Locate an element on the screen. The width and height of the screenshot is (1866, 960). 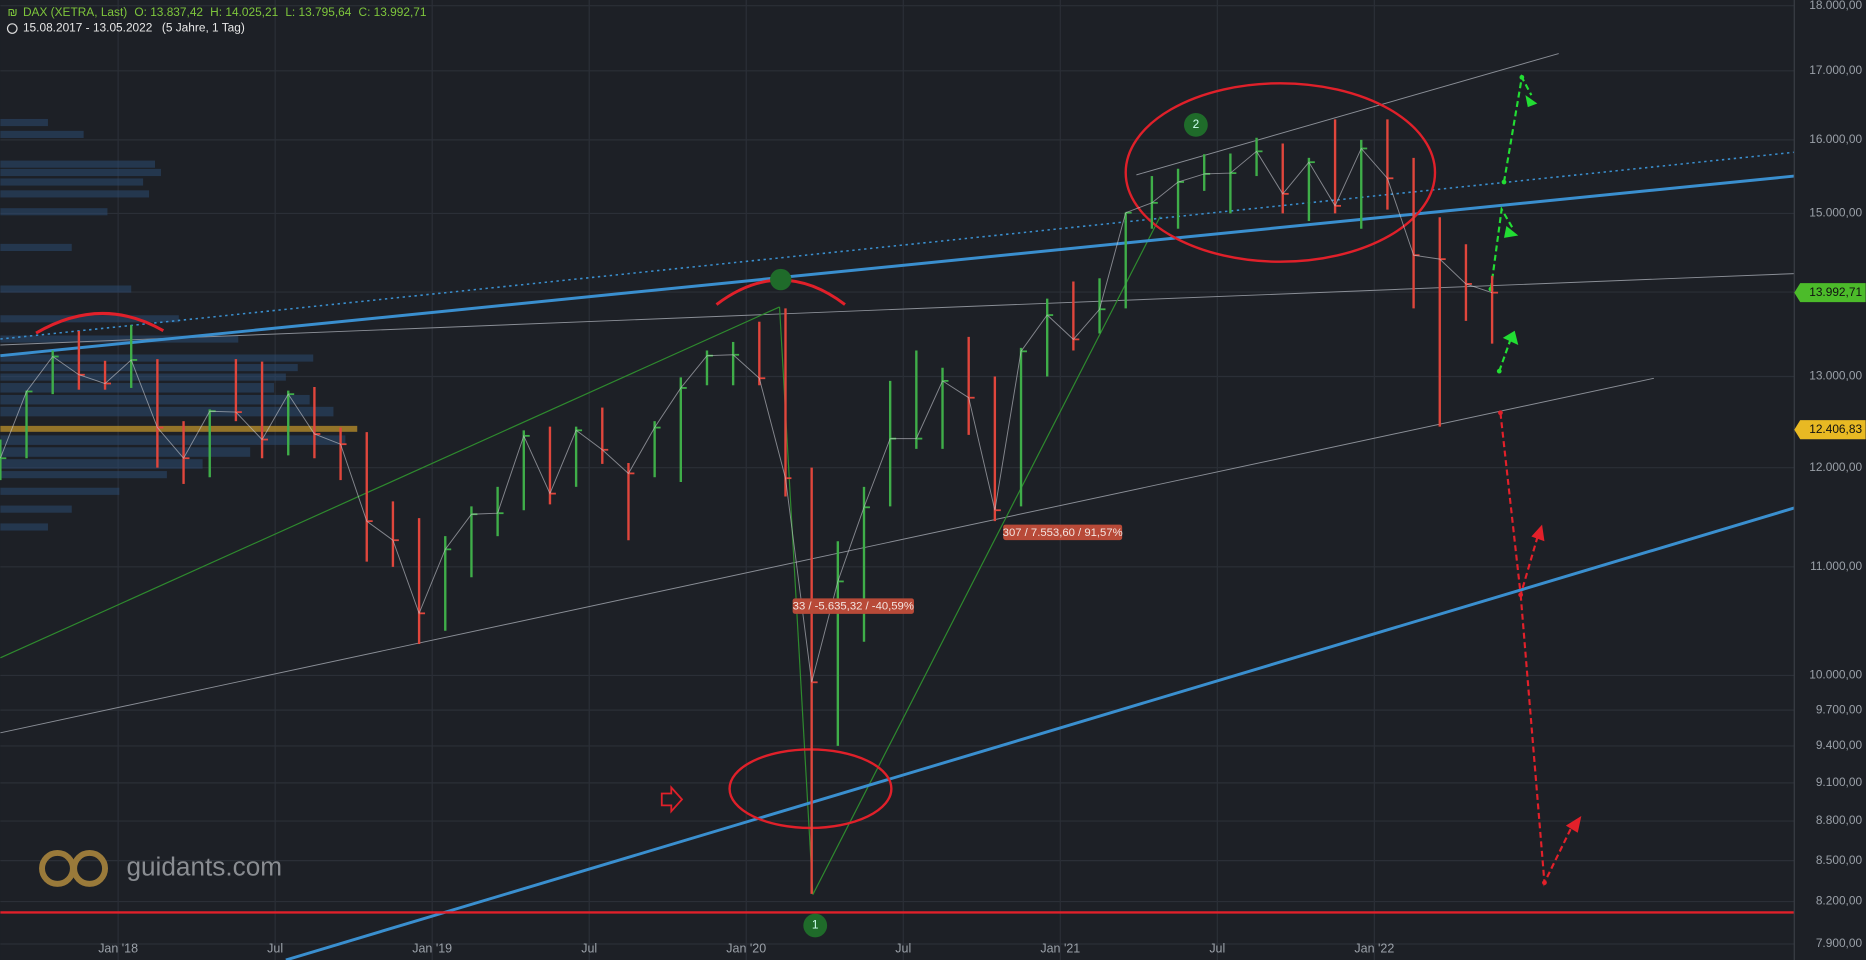
y-tick-label: 15.000,00 is located at coordinates (1835, 213).